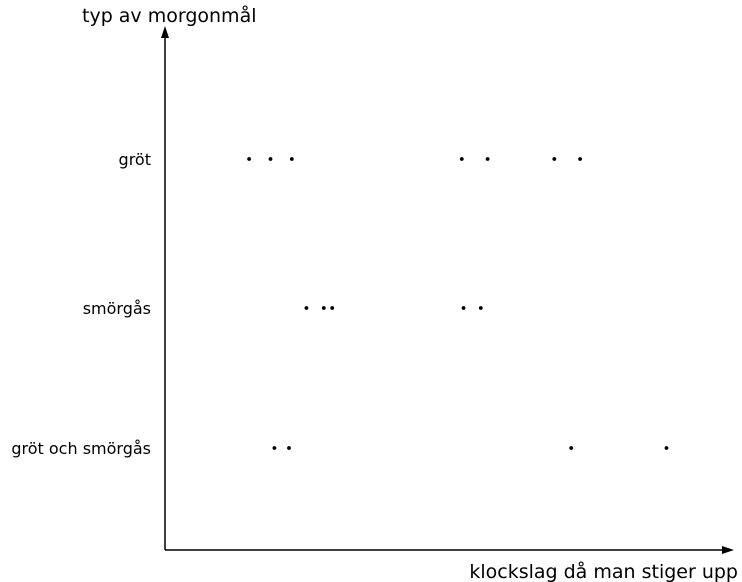  Describe the element at coordinates (81, 448) in the screenshot. I see `category-label: gröt och smörgås` at that location.